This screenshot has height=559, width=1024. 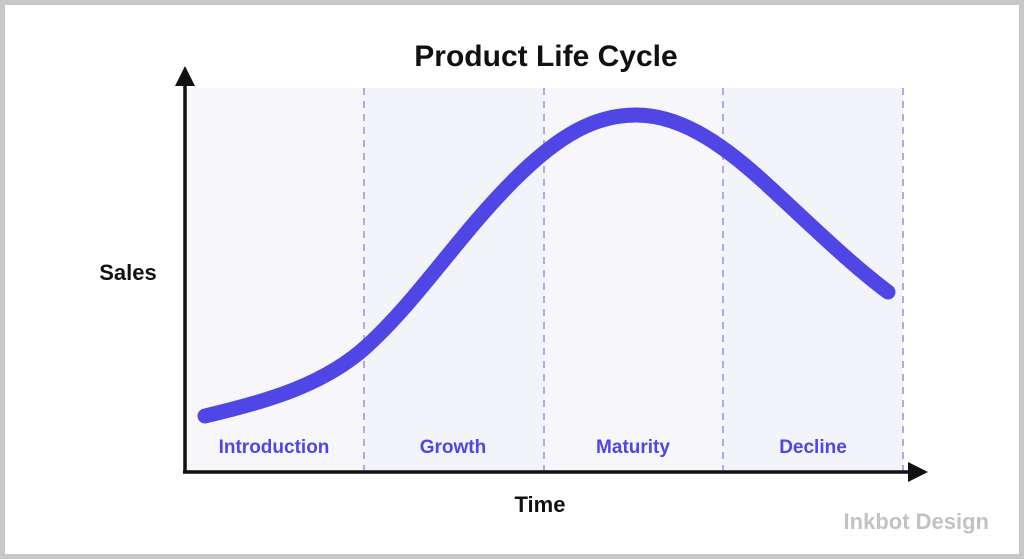 What do you see at coordinates (274, 447) in the screenshot?
I see `stage-label-introduction: Introduction` at bounding box center [274, 447].